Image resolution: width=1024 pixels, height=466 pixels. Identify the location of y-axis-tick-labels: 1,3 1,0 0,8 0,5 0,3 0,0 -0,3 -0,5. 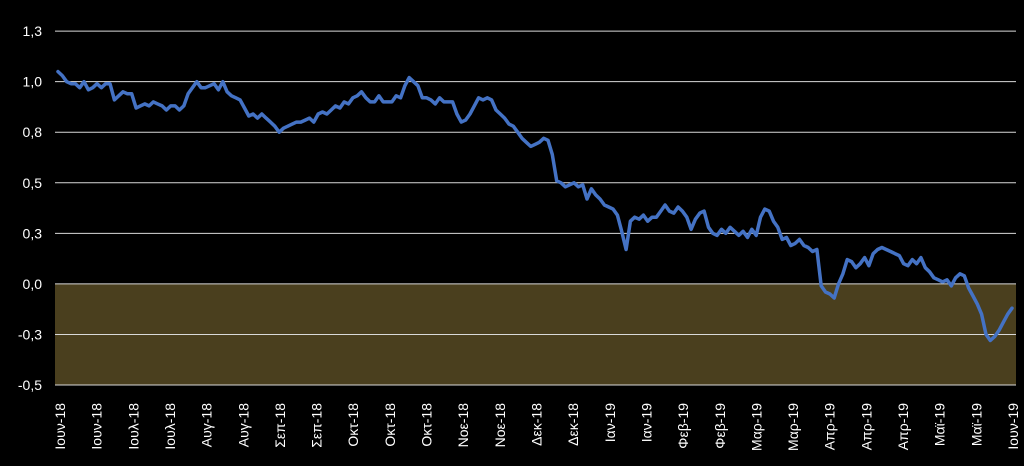
(30, 208).